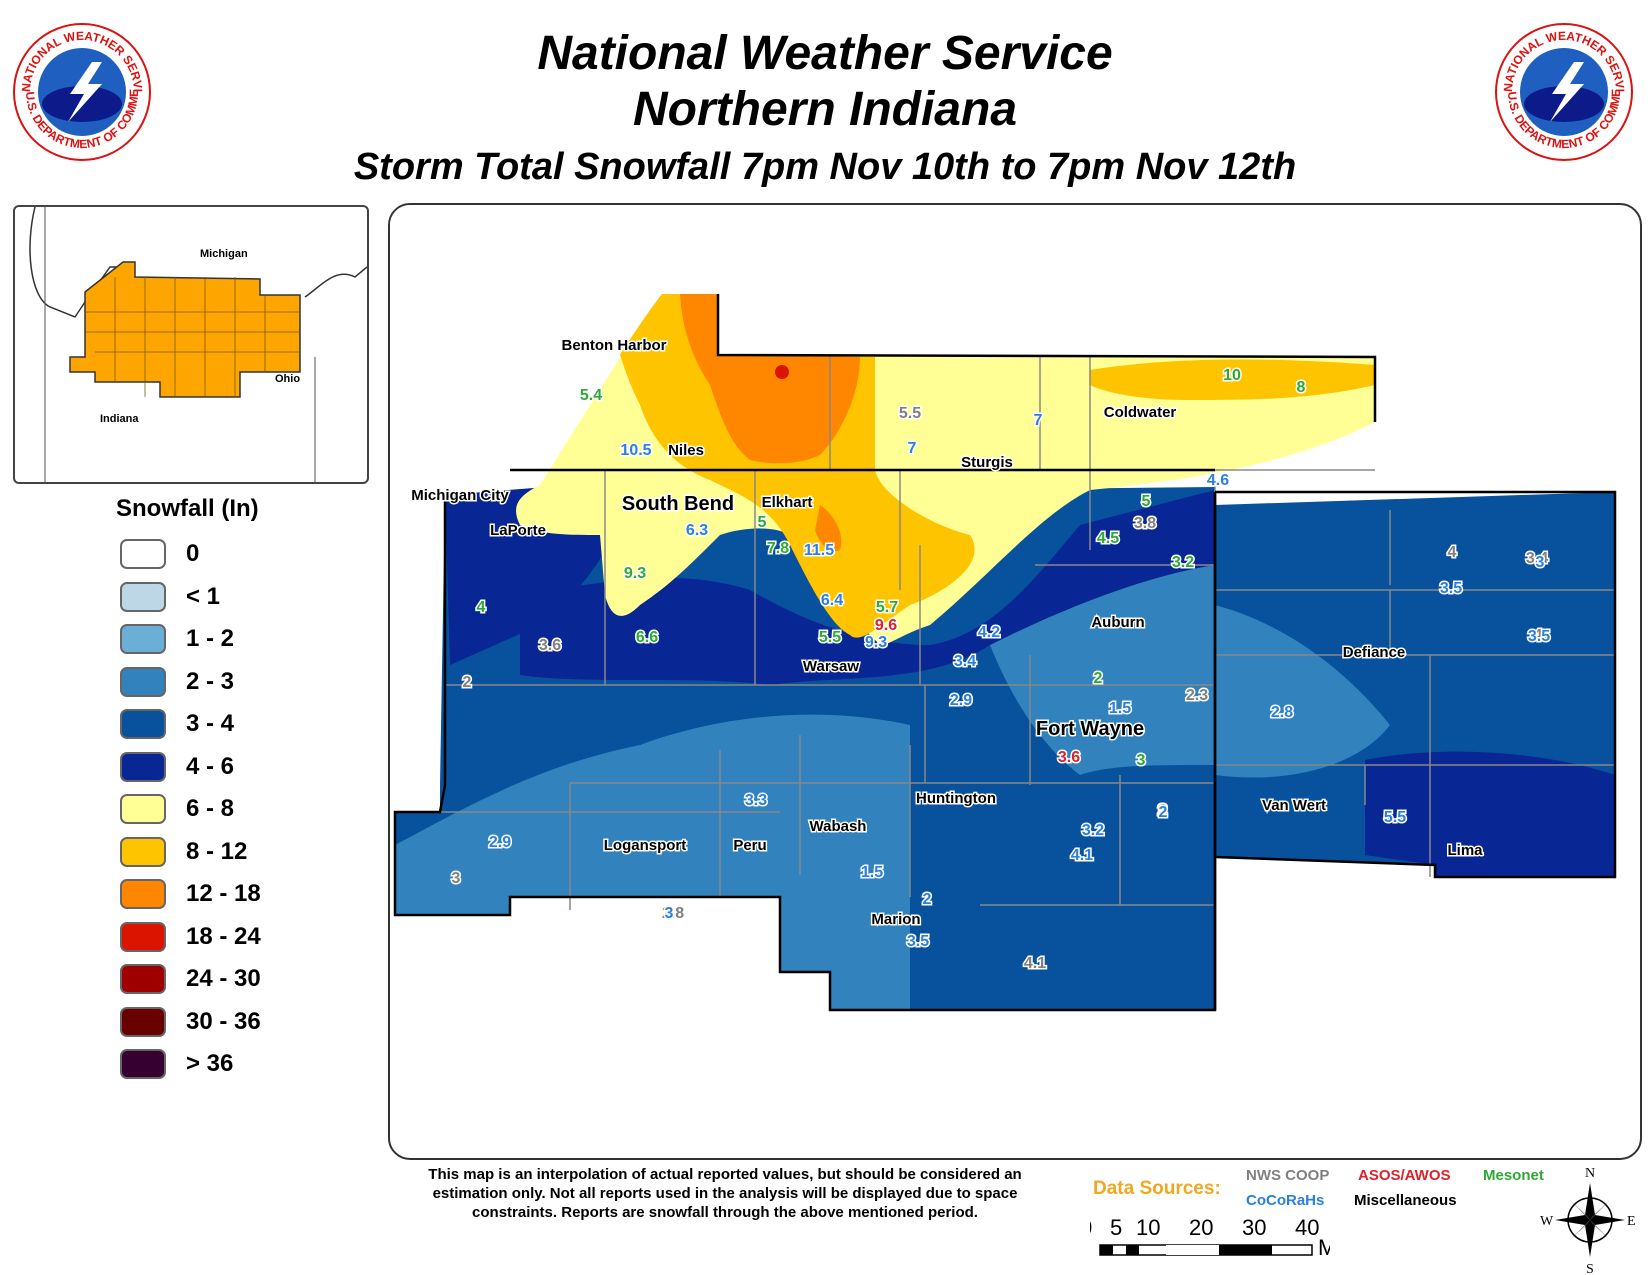 The height and width of the screenshot is (1275, 1650). What do you see at coordinates (228, 682) in the screenshot?
I see `legend-item: 2 - 3` at bounding box center [228, 682].